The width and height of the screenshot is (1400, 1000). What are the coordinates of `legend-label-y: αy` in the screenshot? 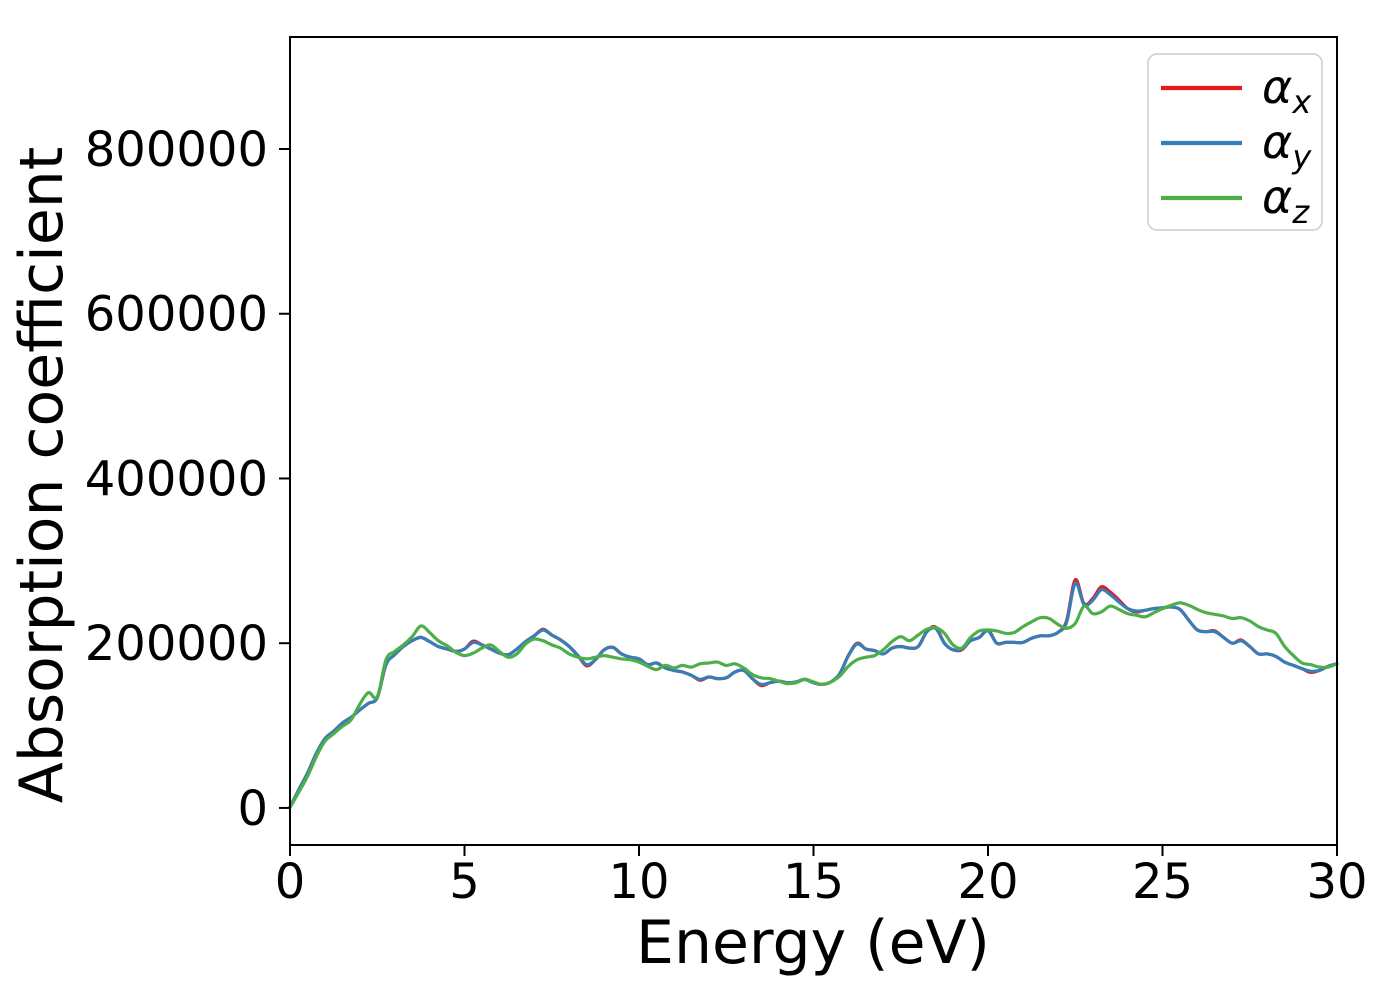 It's located at (1287, 145).